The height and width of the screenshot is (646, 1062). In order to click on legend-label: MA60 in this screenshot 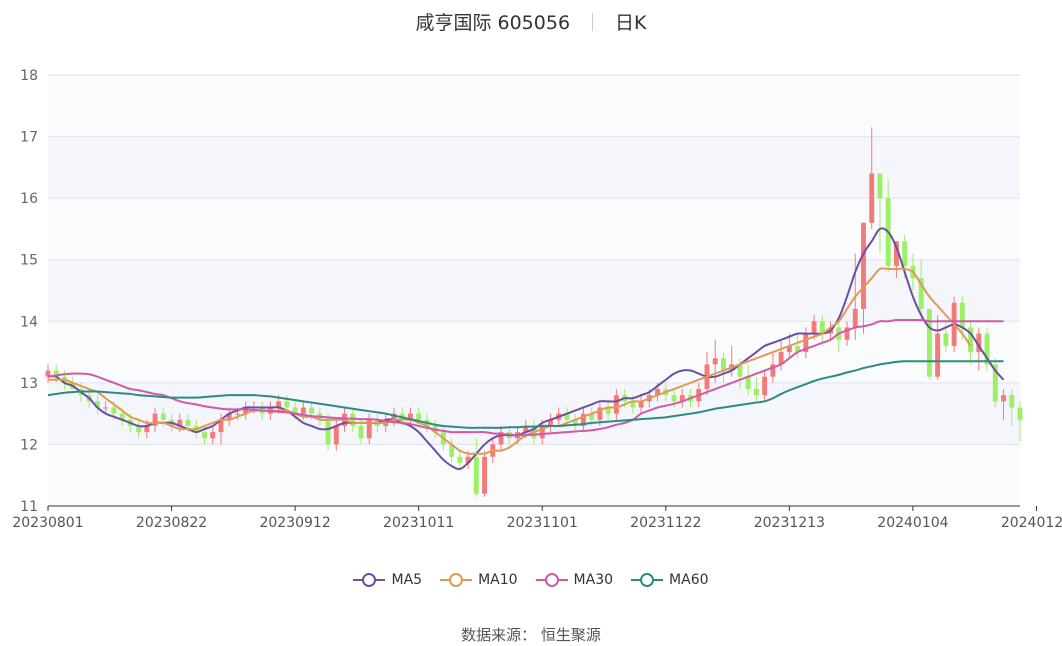, I will do `click(689, 580)`.